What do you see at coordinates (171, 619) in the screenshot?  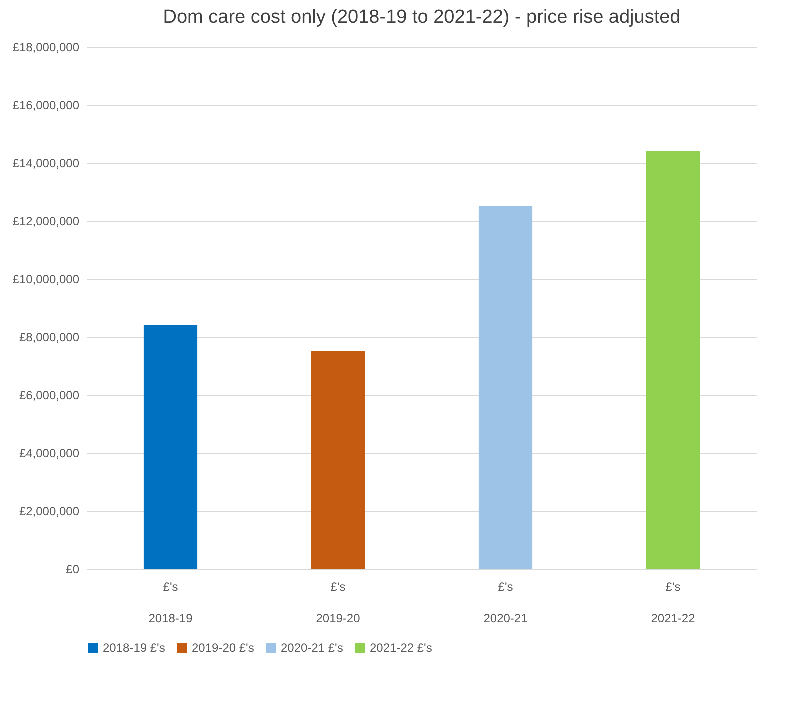 I see `x-tick-label: 2018-19` at bounding box center [171, 619].